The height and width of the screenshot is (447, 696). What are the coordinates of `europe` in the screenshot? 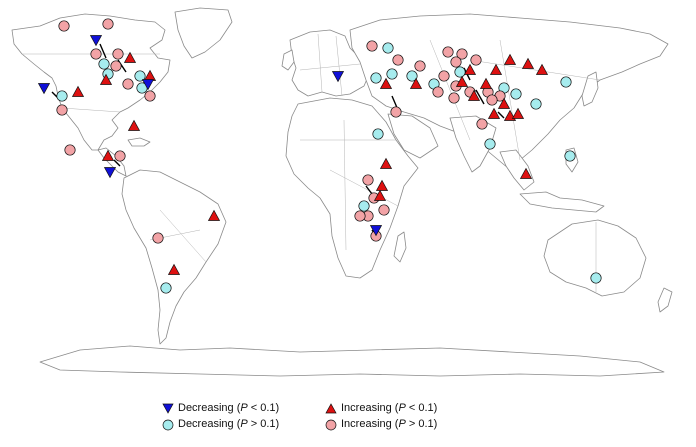 It's located at (330, 63).